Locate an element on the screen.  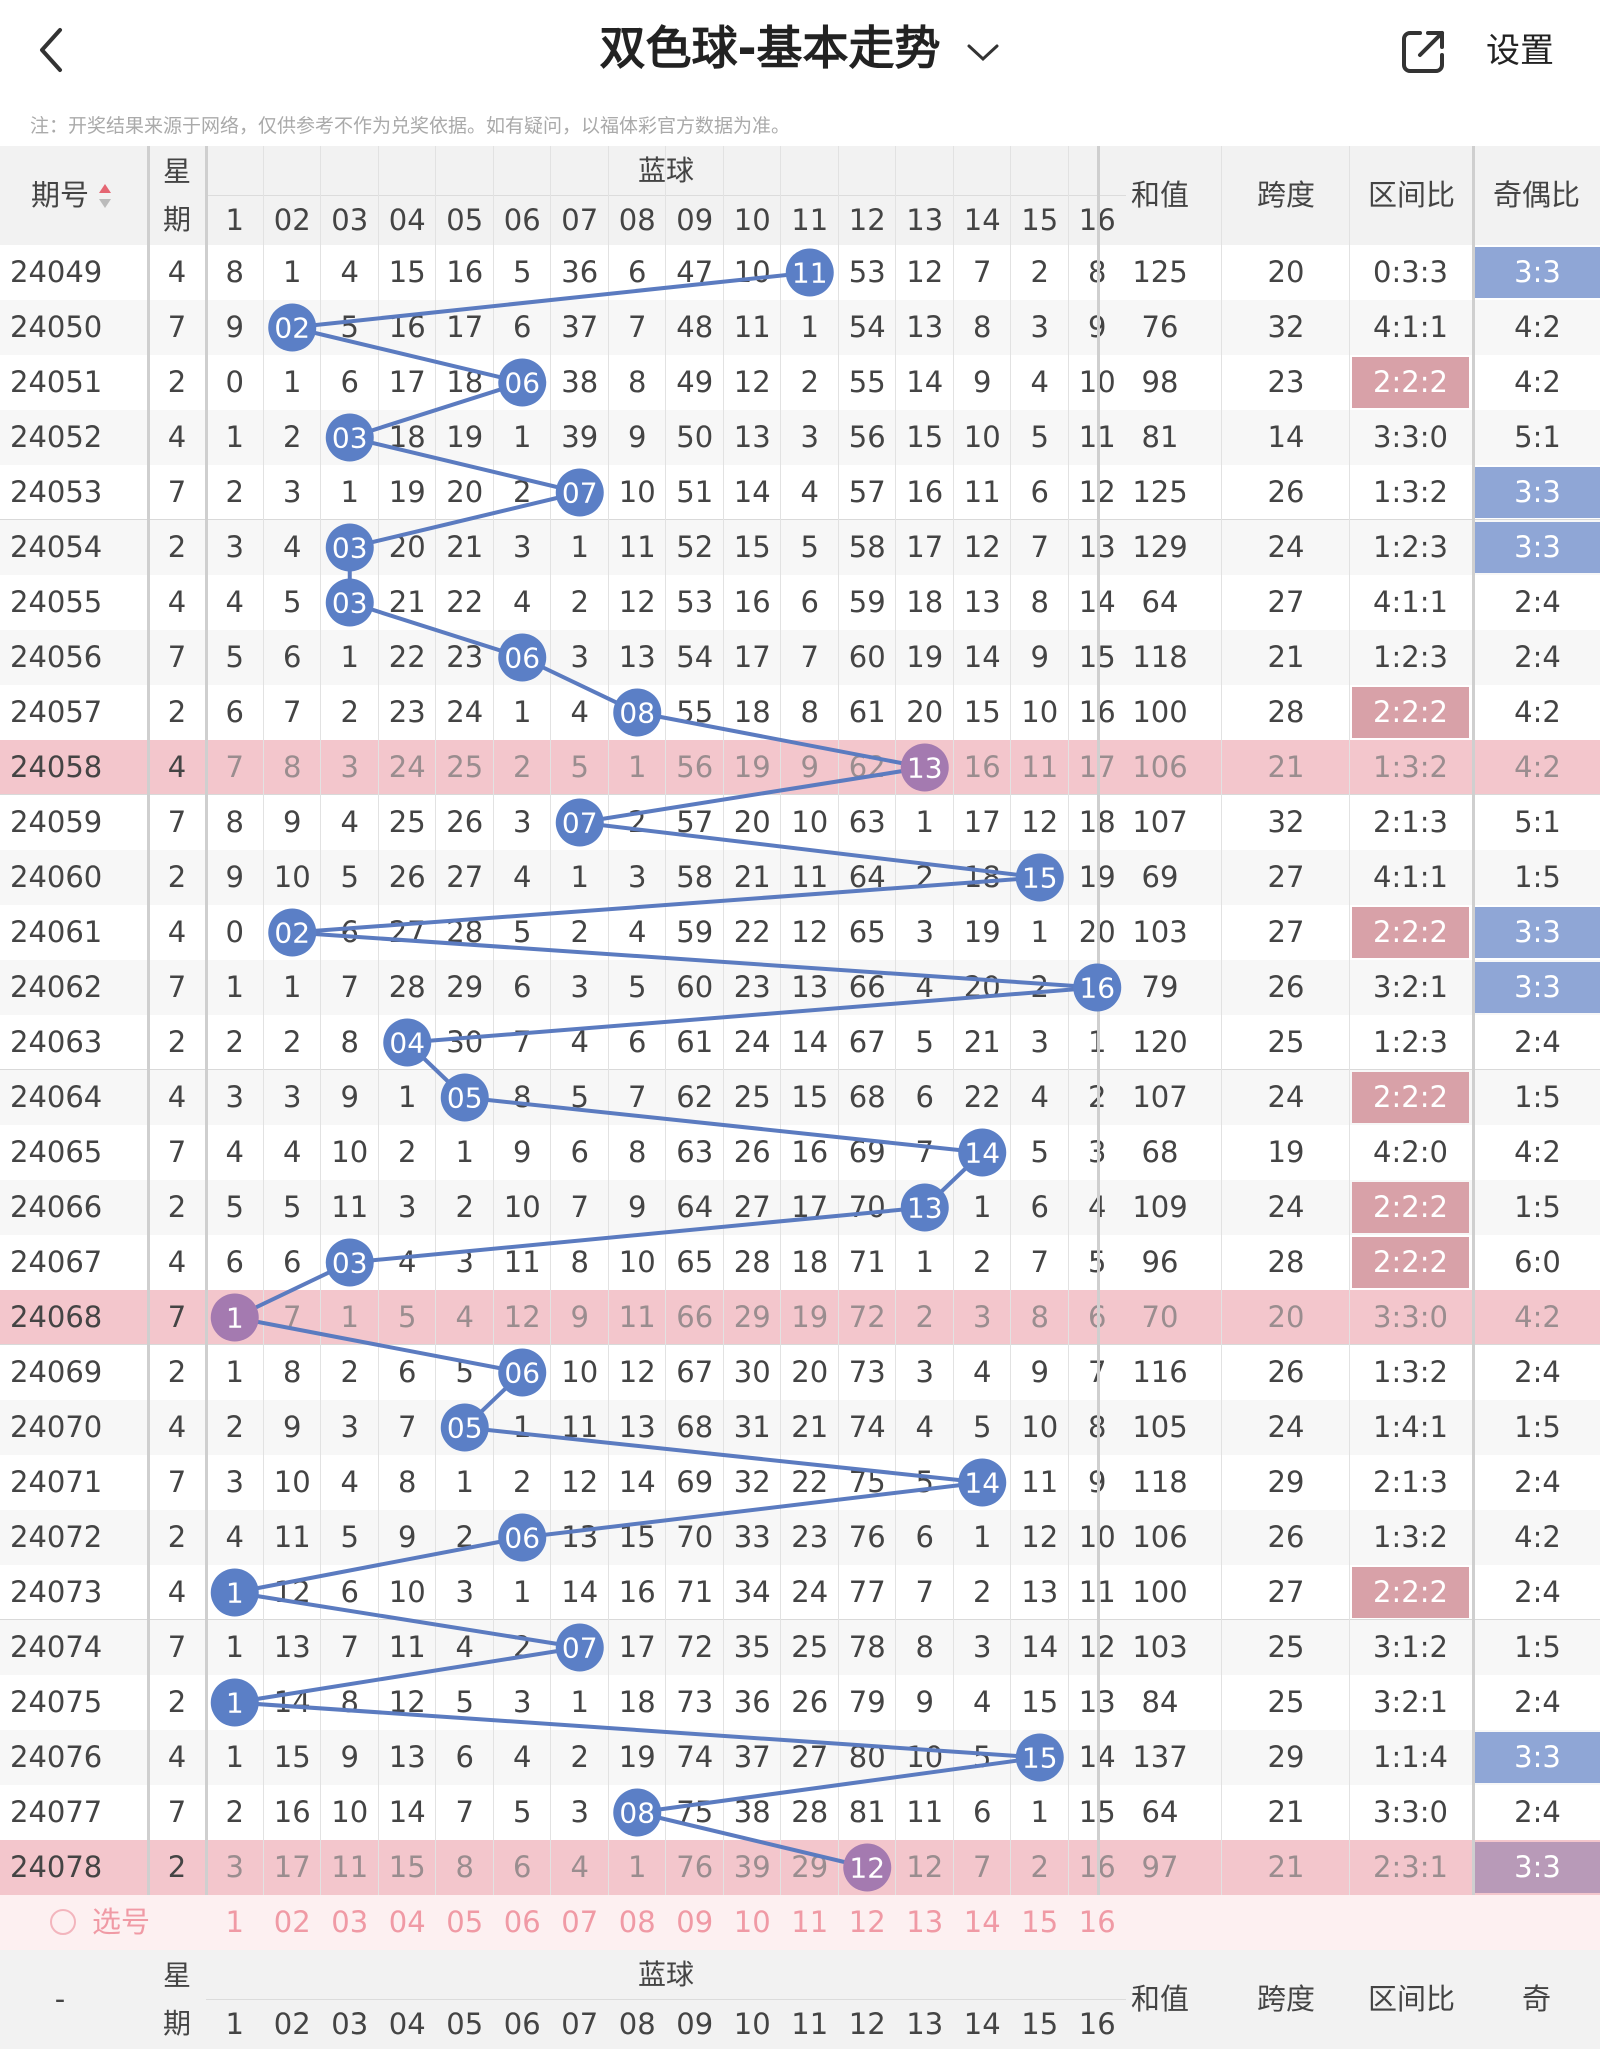
pick-number: 06 is located at coordinates (522, 1922).